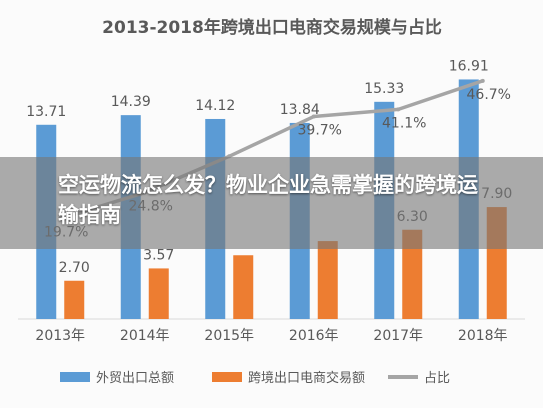 This screenshot has height=408, width=543. What do you see at coordinates (60, 336) in the screenshot?
I see `x-tick-label: 2013年` at bounding box center [60, 336].